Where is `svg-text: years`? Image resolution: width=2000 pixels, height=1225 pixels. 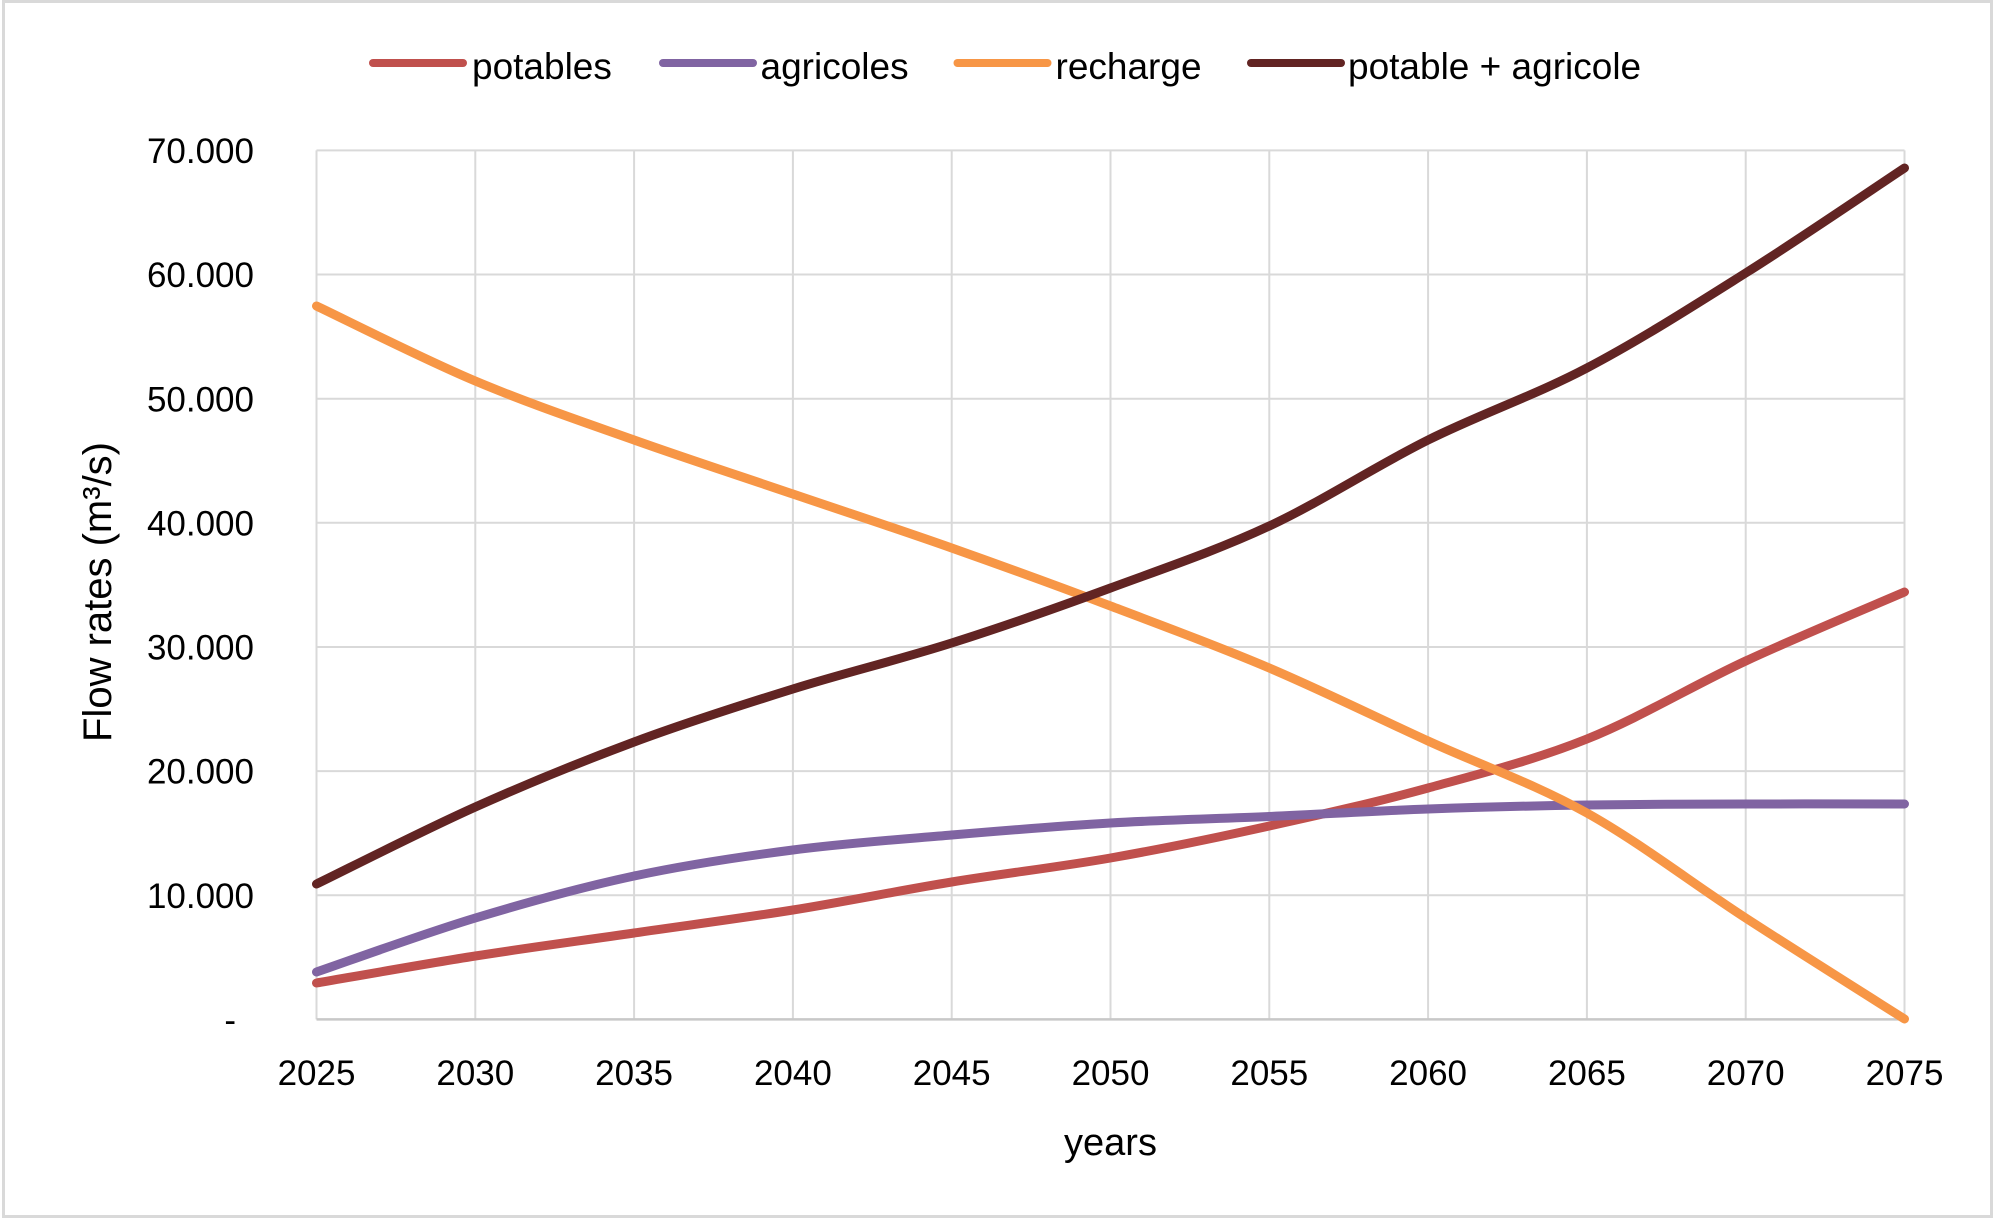 svg-text: years is located at coordinates (1110, 1143).